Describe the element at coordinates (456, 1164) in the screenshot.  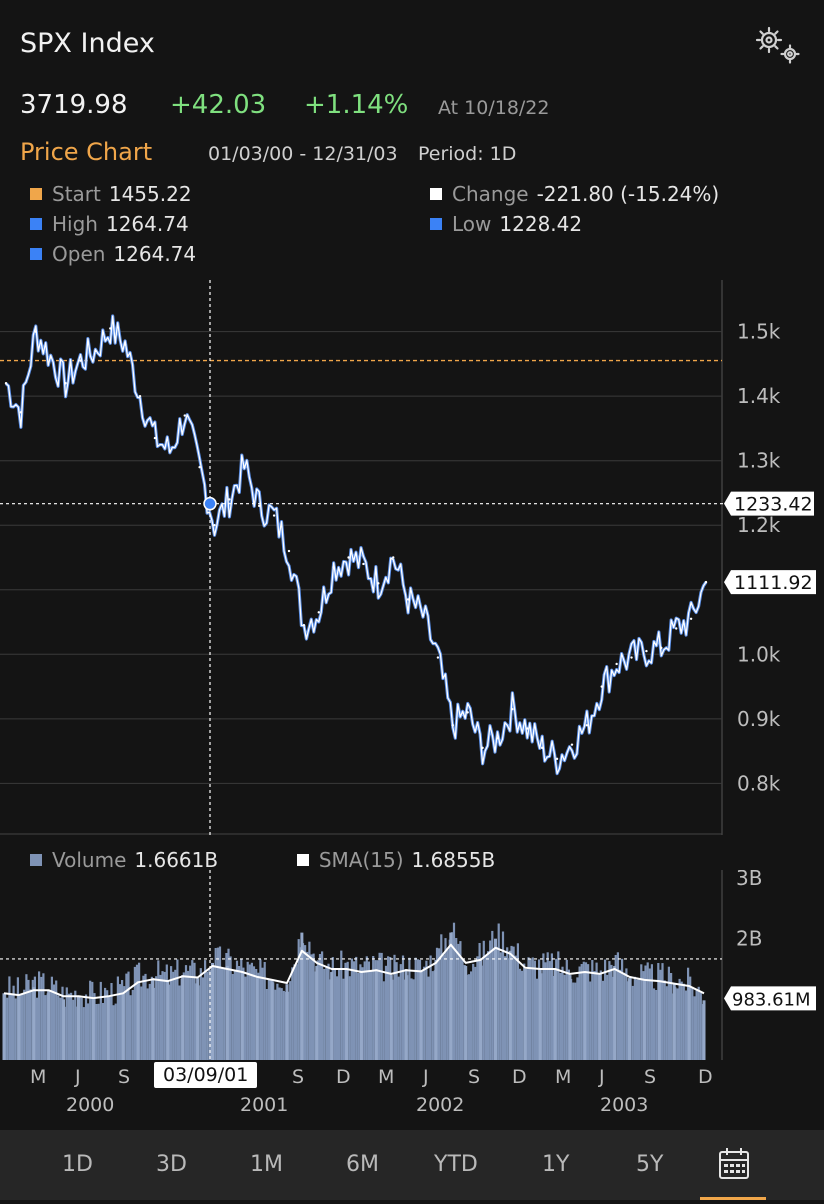
I see `tab-ytd: YTD` at that location.